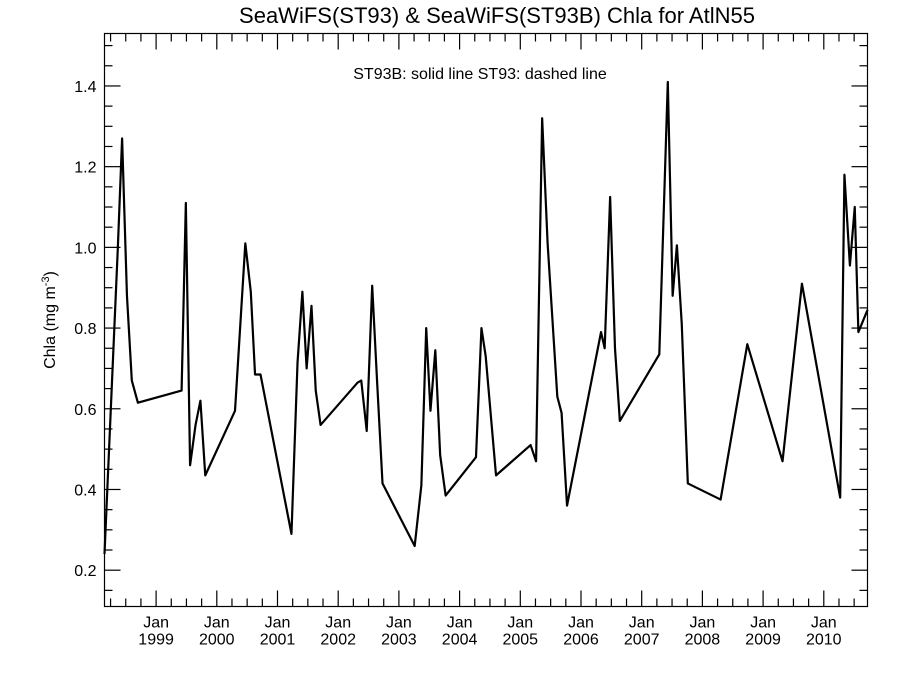  I want to click on x-tick-label-year: 2002, so click(338, 640).